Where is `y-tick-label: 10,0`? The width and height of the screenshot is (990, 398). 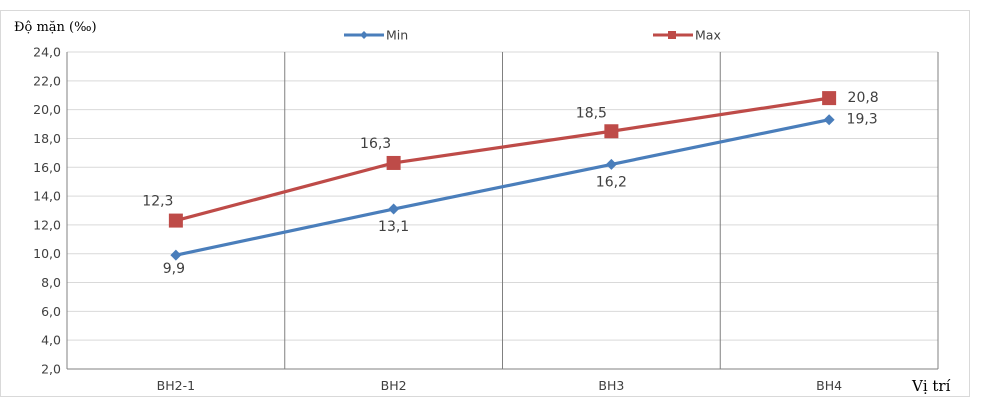 y-tick-label: 10,0 is located at coordinates (47, 253).